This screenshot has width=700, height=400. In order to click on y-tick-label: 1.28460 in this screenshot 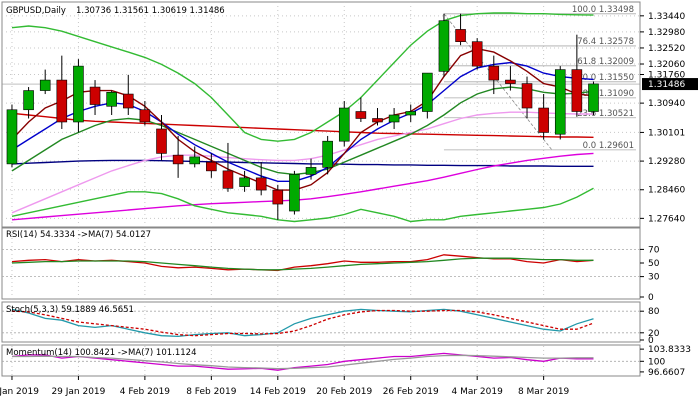, I will do `click(666, 191)`.